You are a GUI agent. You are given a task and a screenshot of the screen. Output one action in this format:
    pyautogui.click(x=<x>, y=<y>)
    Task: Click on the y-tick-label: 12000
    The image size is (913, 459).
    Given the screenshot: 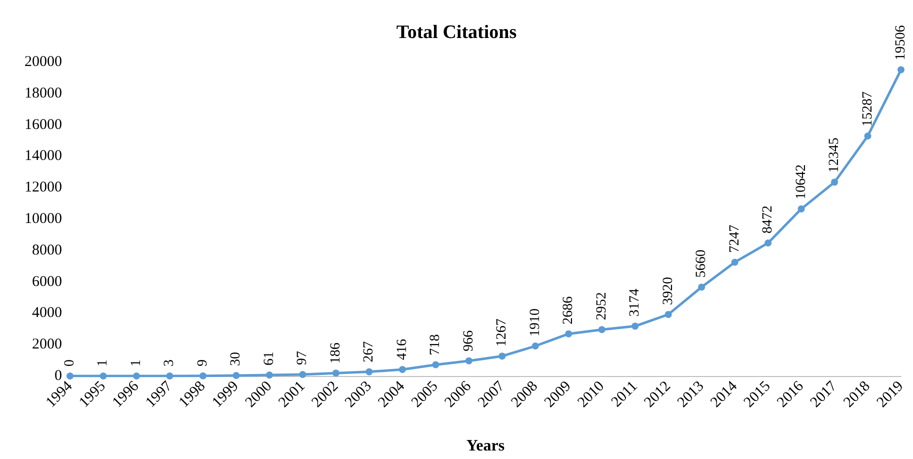 What is the action you would take?
    pyautogui.click(x=43, y=188)
    